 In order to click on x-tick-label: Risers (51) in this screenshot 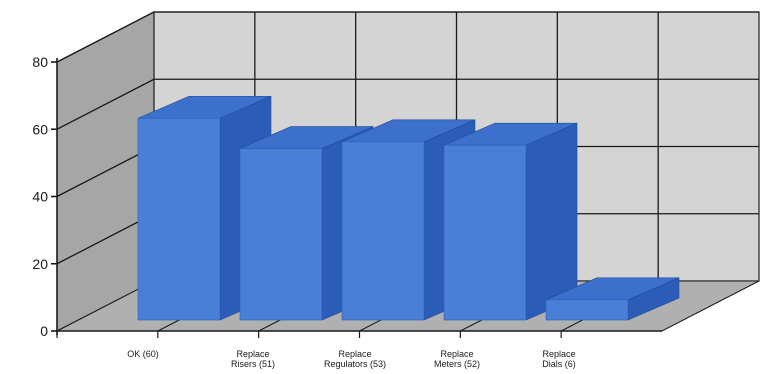, I will do `click(253, 364)`.